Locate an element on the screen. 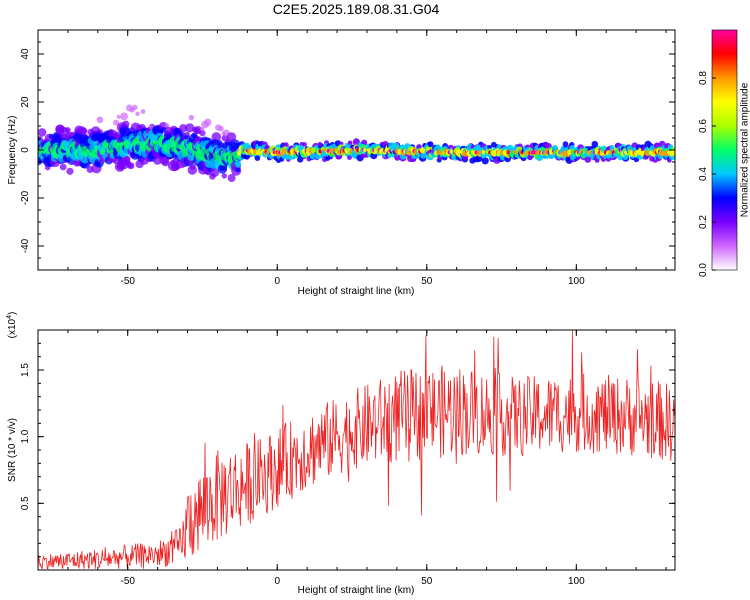 Image resolution: width=750 pixels, height=600 pixels. y-tick-label: 20 is located at coordinates (25, 102).